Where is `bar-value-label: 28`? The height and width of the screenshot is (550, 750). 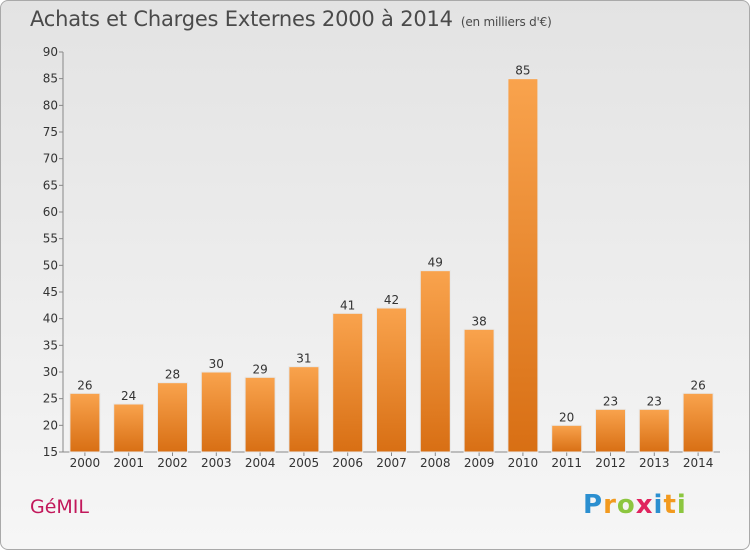
bar-value-label: 28 is located at coordinates (172, 375).